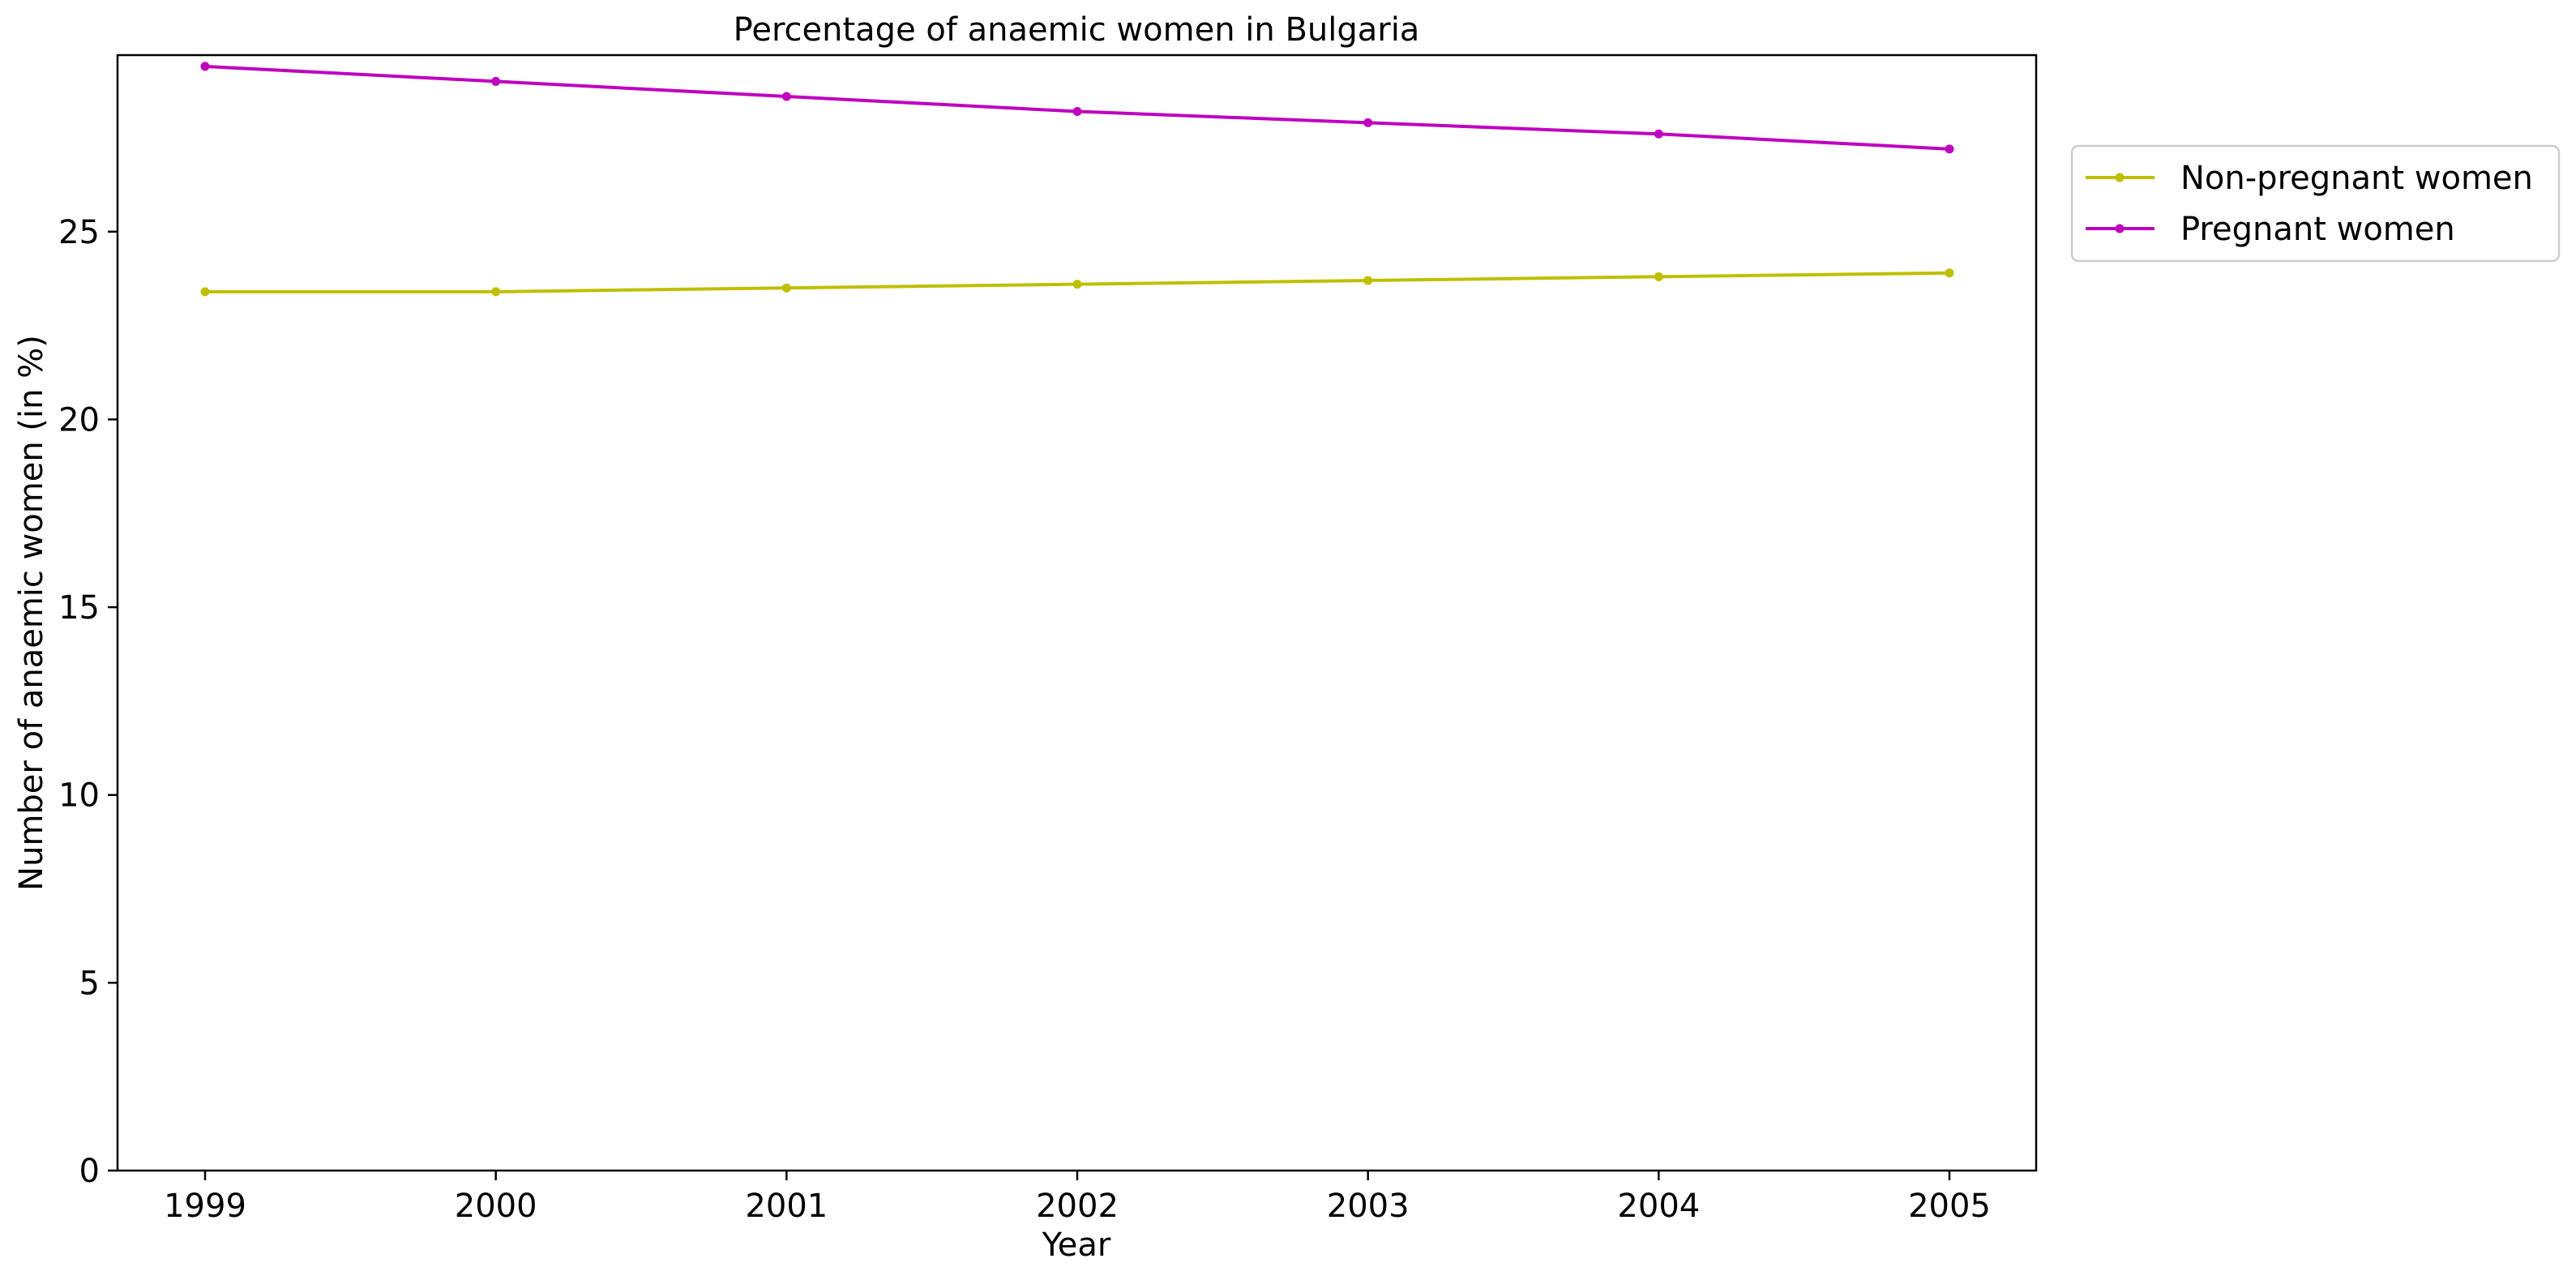 This screenshot has width=2576, height=1280. Describe the element at coordinates (79, 608) in the screenshot. I see `y-tick-label: 15` at that location.